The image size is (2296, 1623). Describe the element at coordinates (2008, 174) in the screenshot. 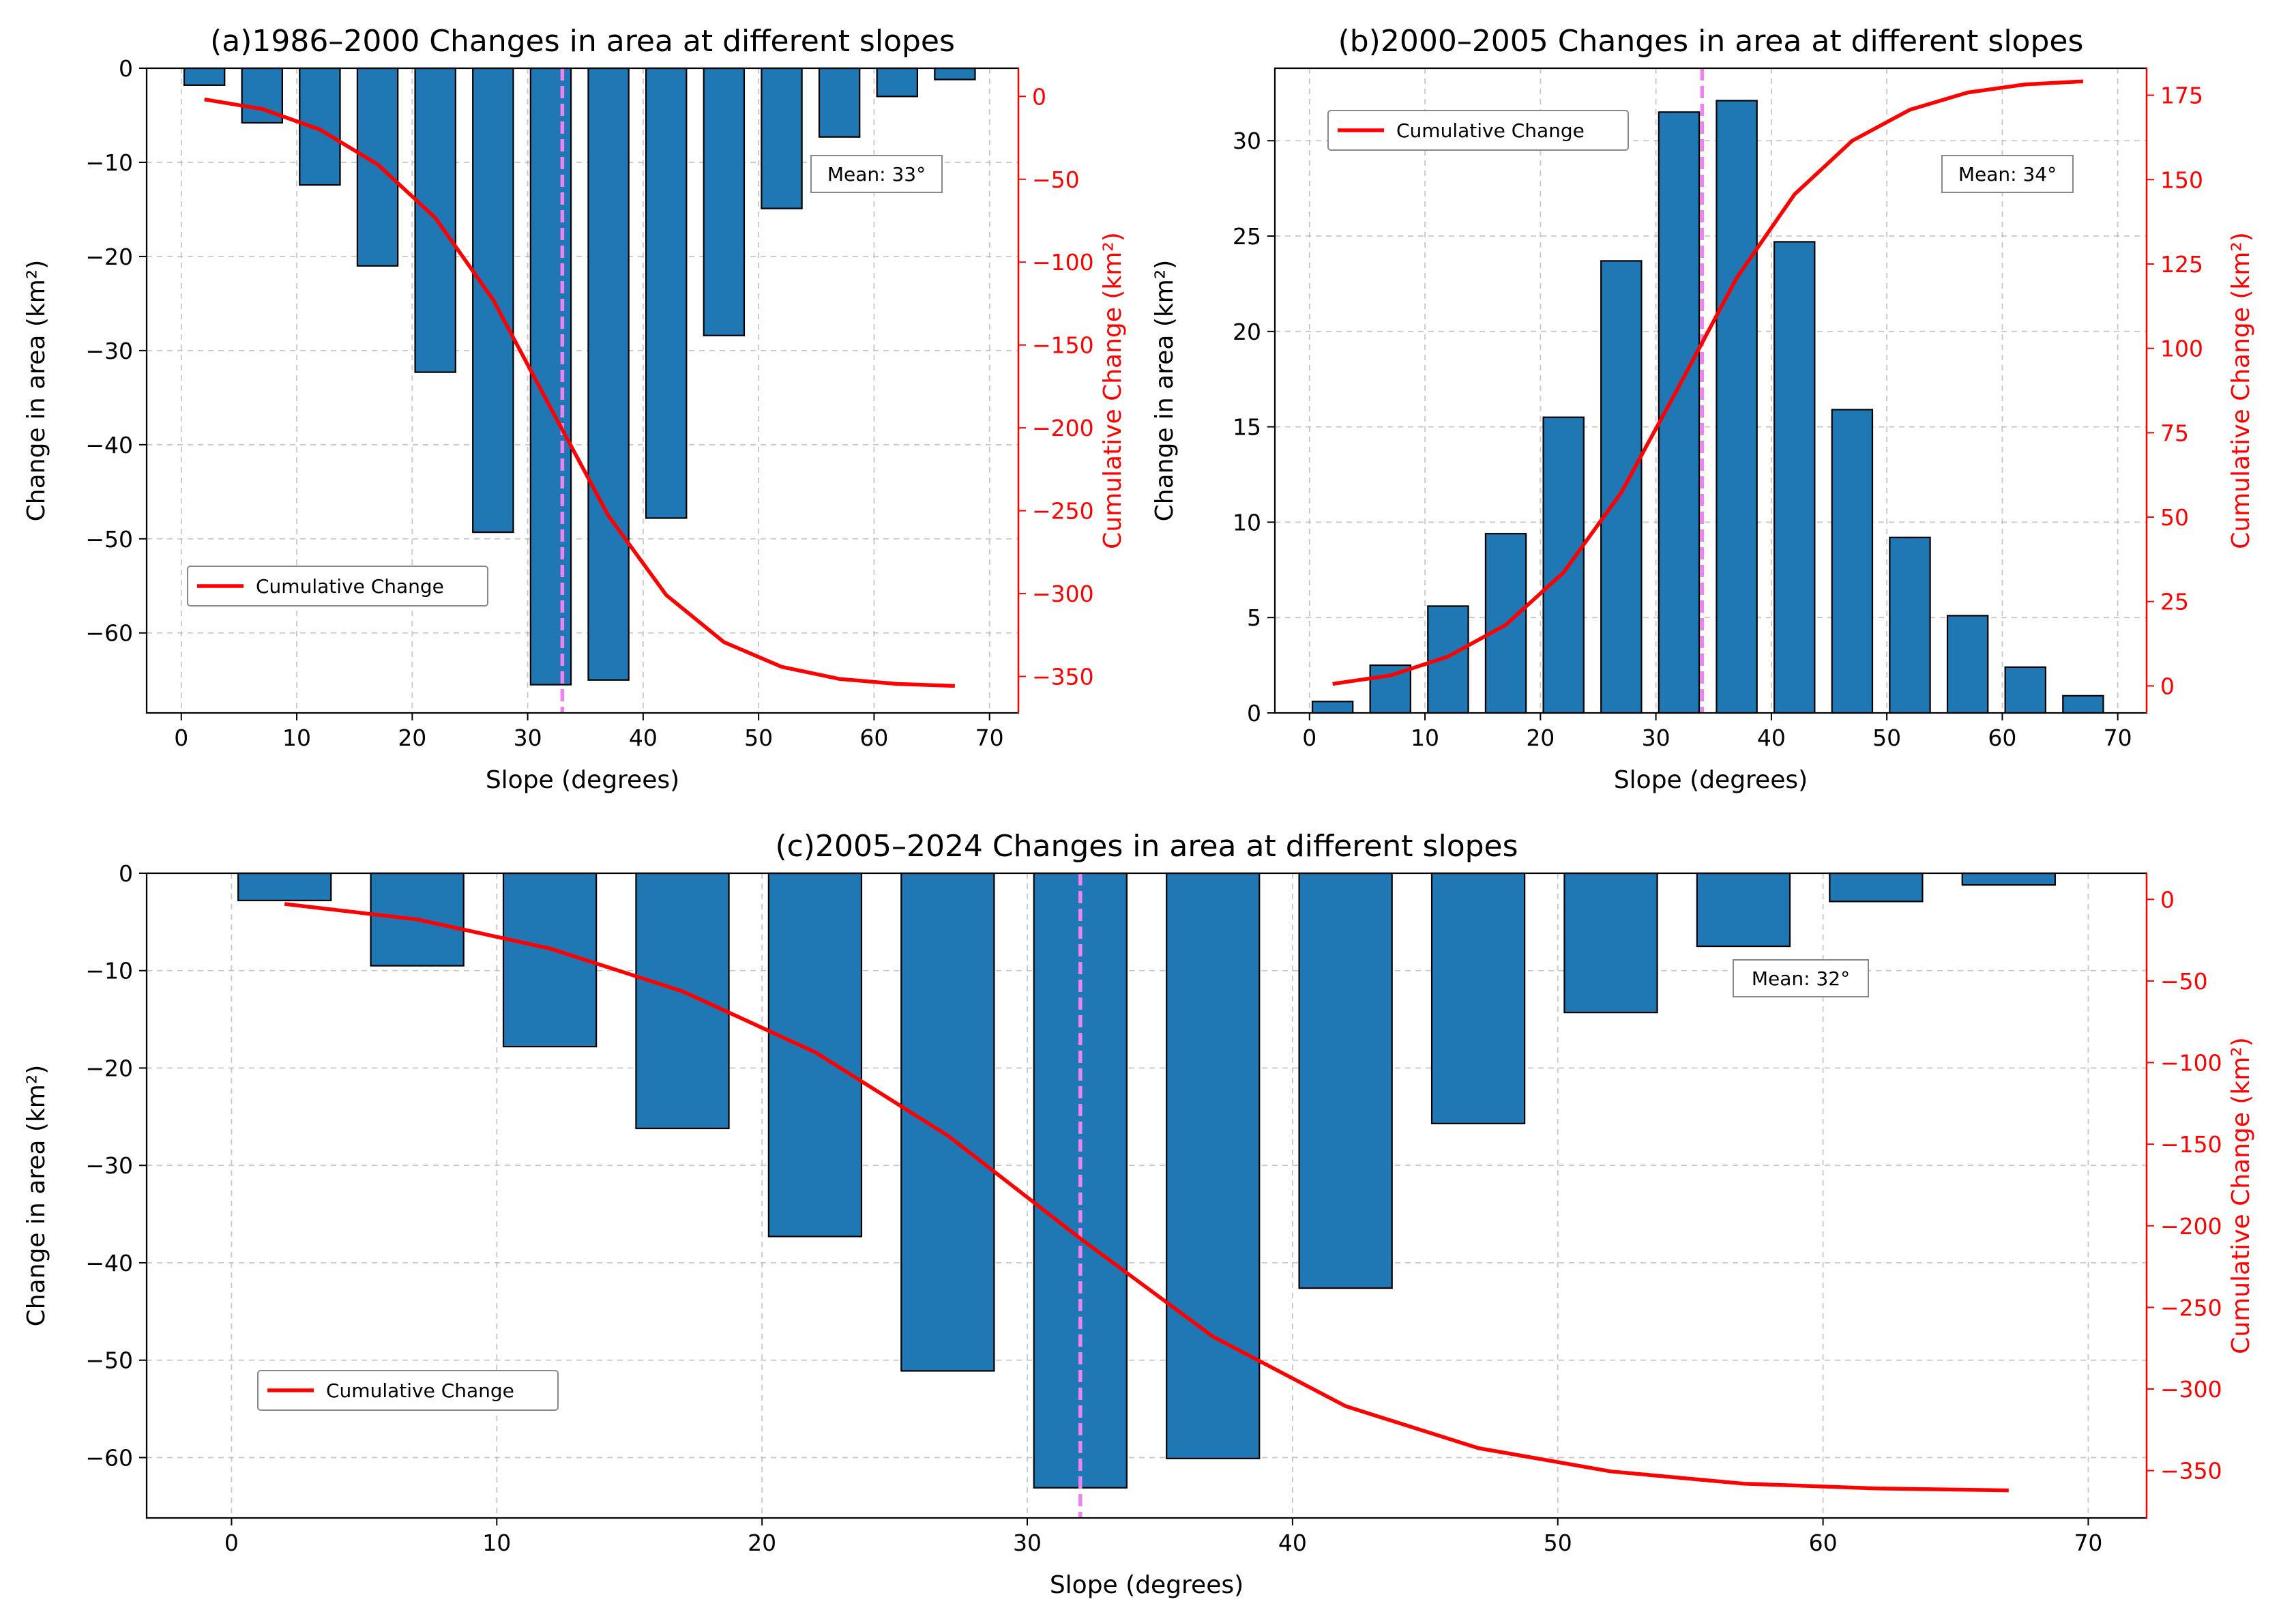

I see `panel-b-mean-label: Mean: 34°` at that location.